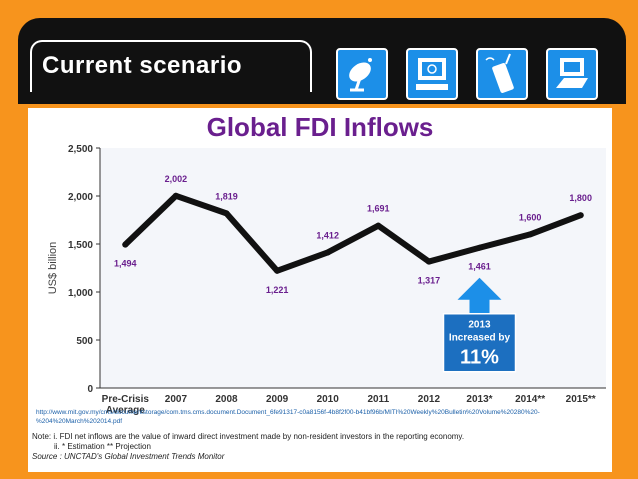 This screenshot has height=479, width=638. Describe the element at coordinates (479, 399) in the screenshot. I see `x-tick-label: 2013*` at that location.